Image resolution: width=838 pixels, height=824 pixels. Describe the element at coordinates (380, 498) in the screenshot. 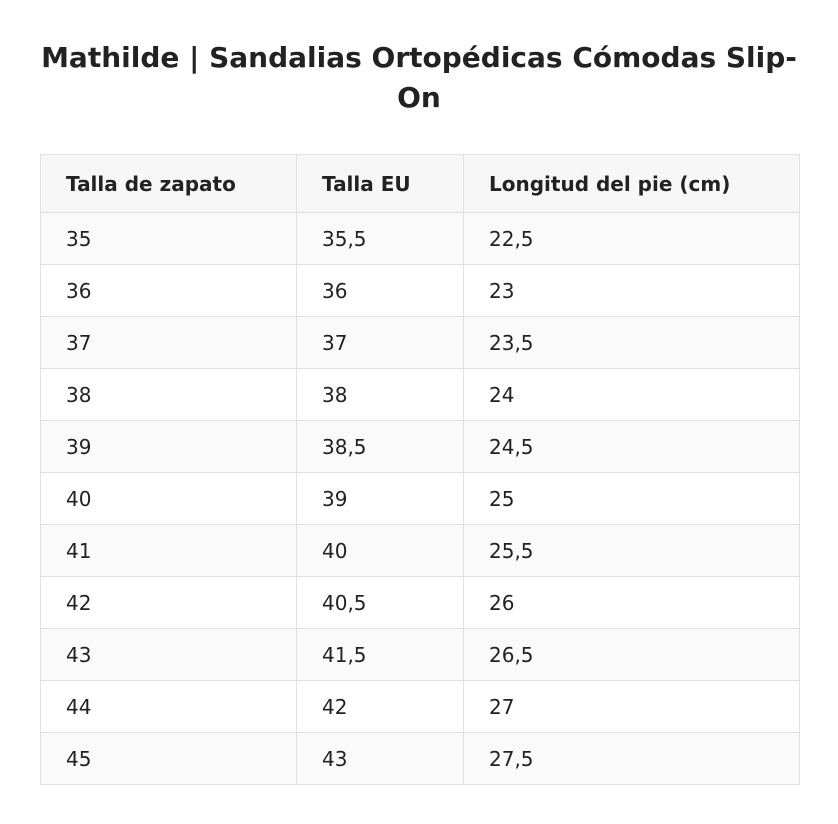

I see `cell-eu-size: 39` at that location.